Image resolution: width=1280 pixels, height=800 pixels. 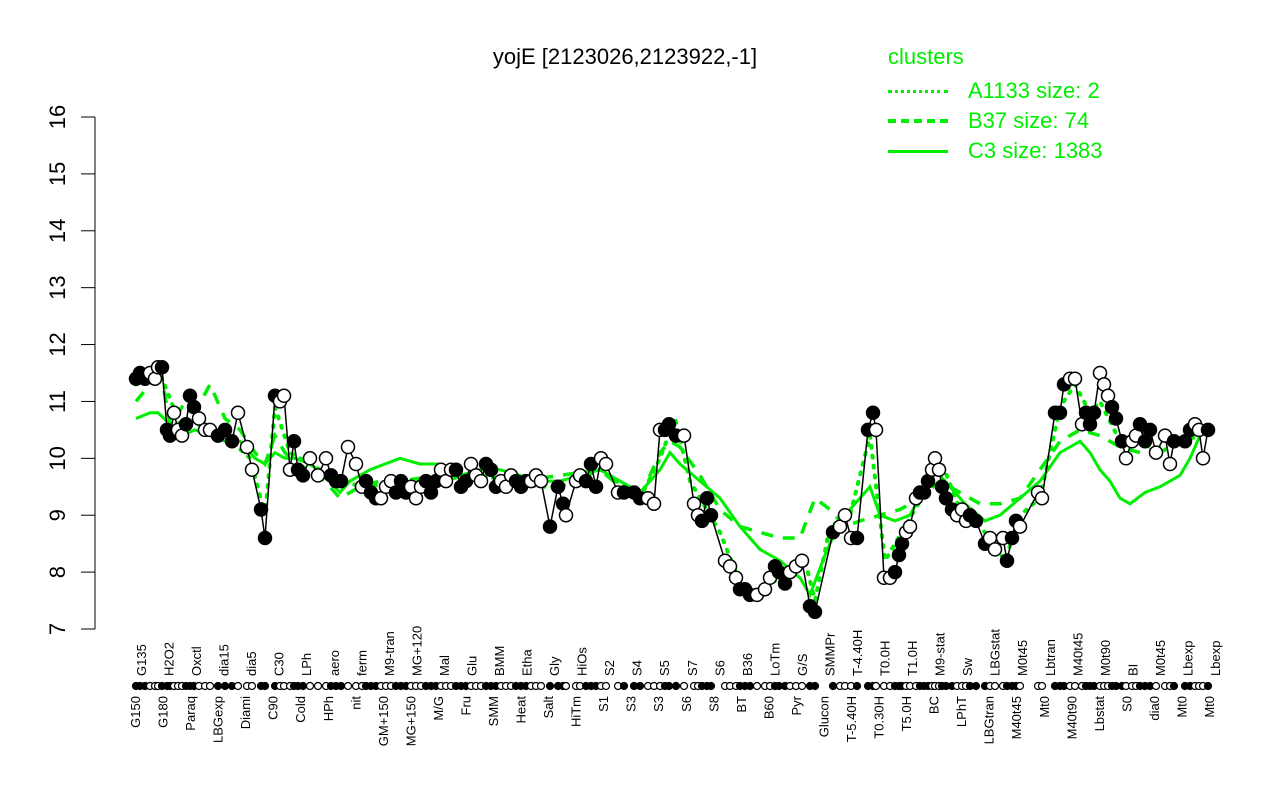 What do you see at coordinates (1029, 120) in the screenshot?
I see `legend-label: B37 size: 74` at bounding box center [1029, 120].